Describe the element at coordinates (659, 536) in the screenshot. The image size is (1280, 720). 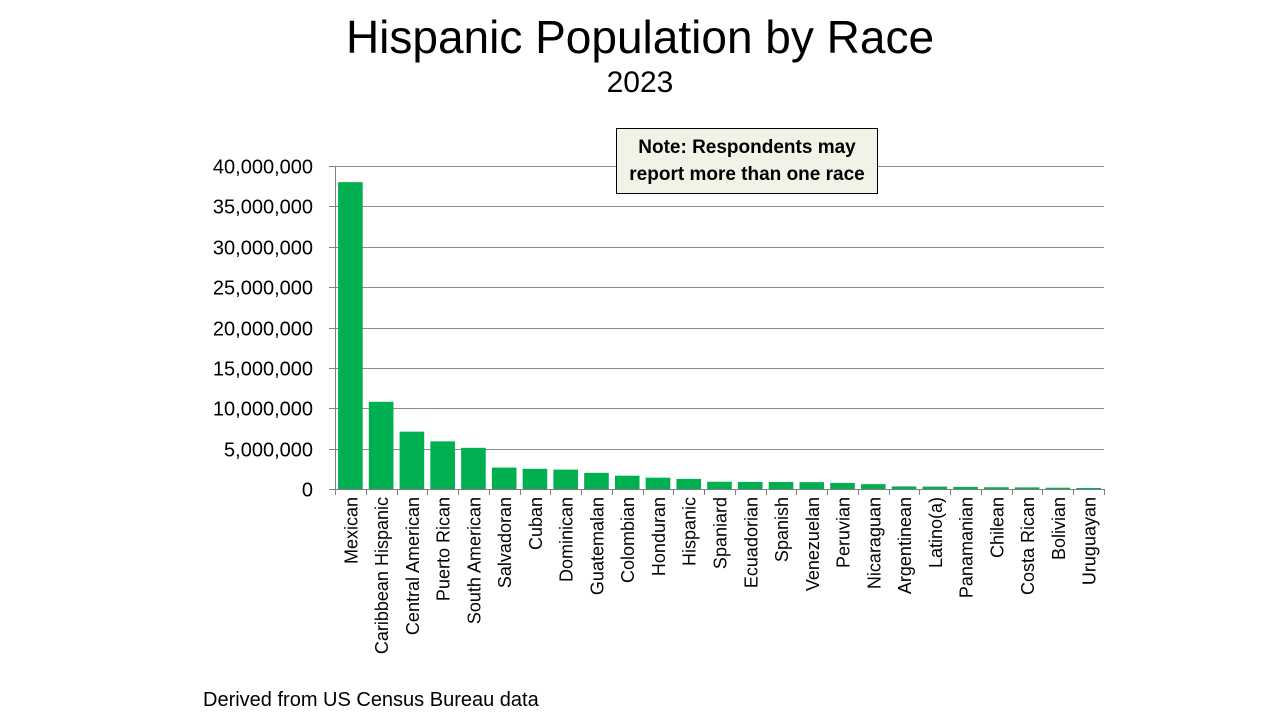
I see `x-tick-label: Honduran` at that location.